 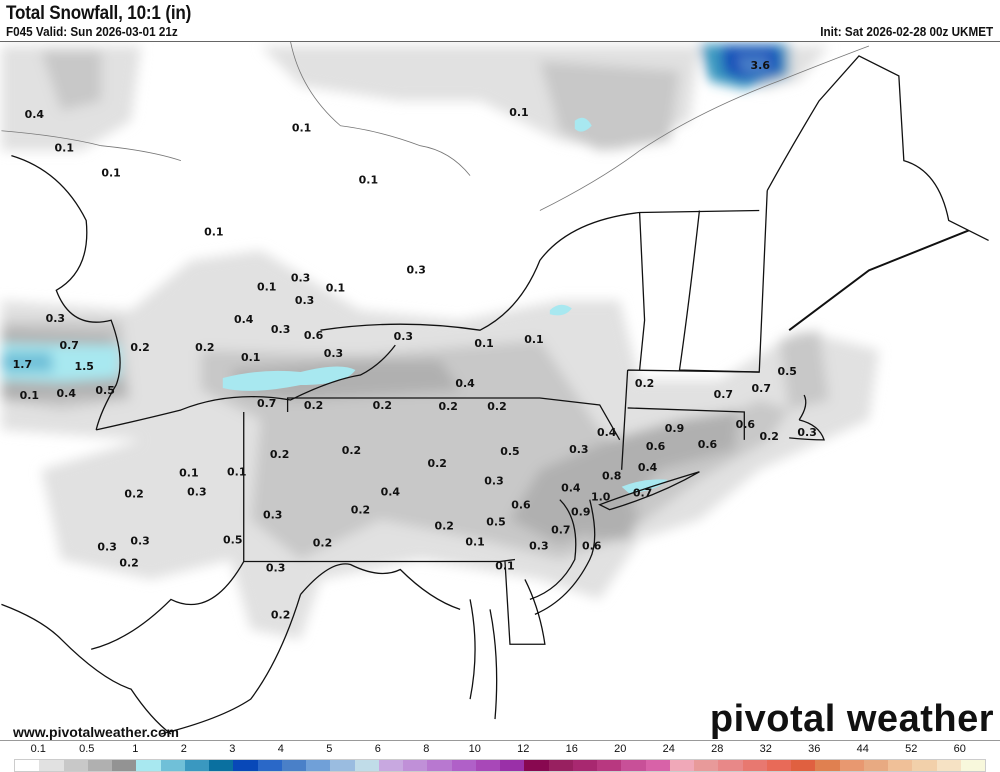 I want to click on snowfall-value-label: 1.7, so click(x=22, y=364).